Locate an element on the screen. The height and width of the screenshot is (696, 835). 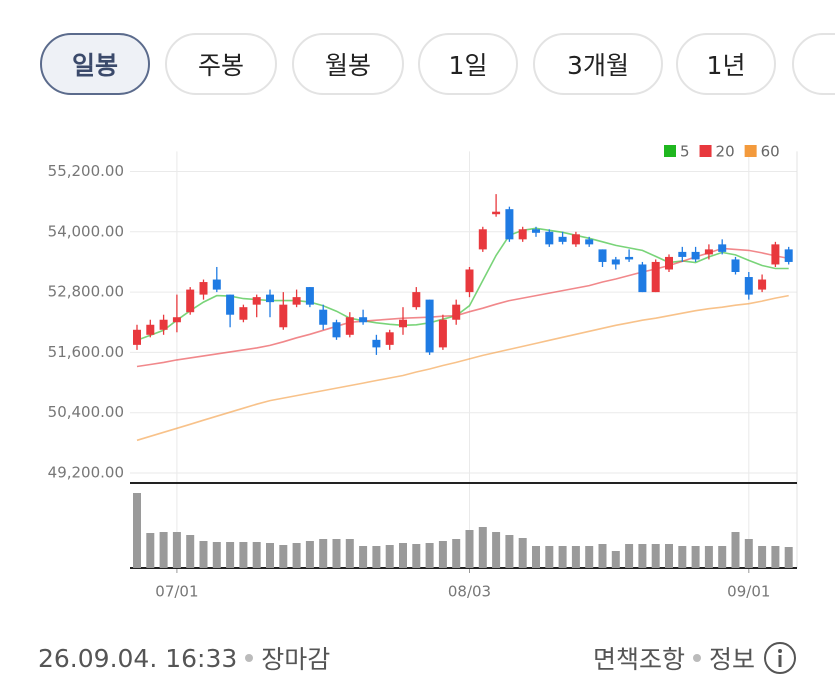
y-tick-label: 49,200.00 is located at coordinates (86, 473).